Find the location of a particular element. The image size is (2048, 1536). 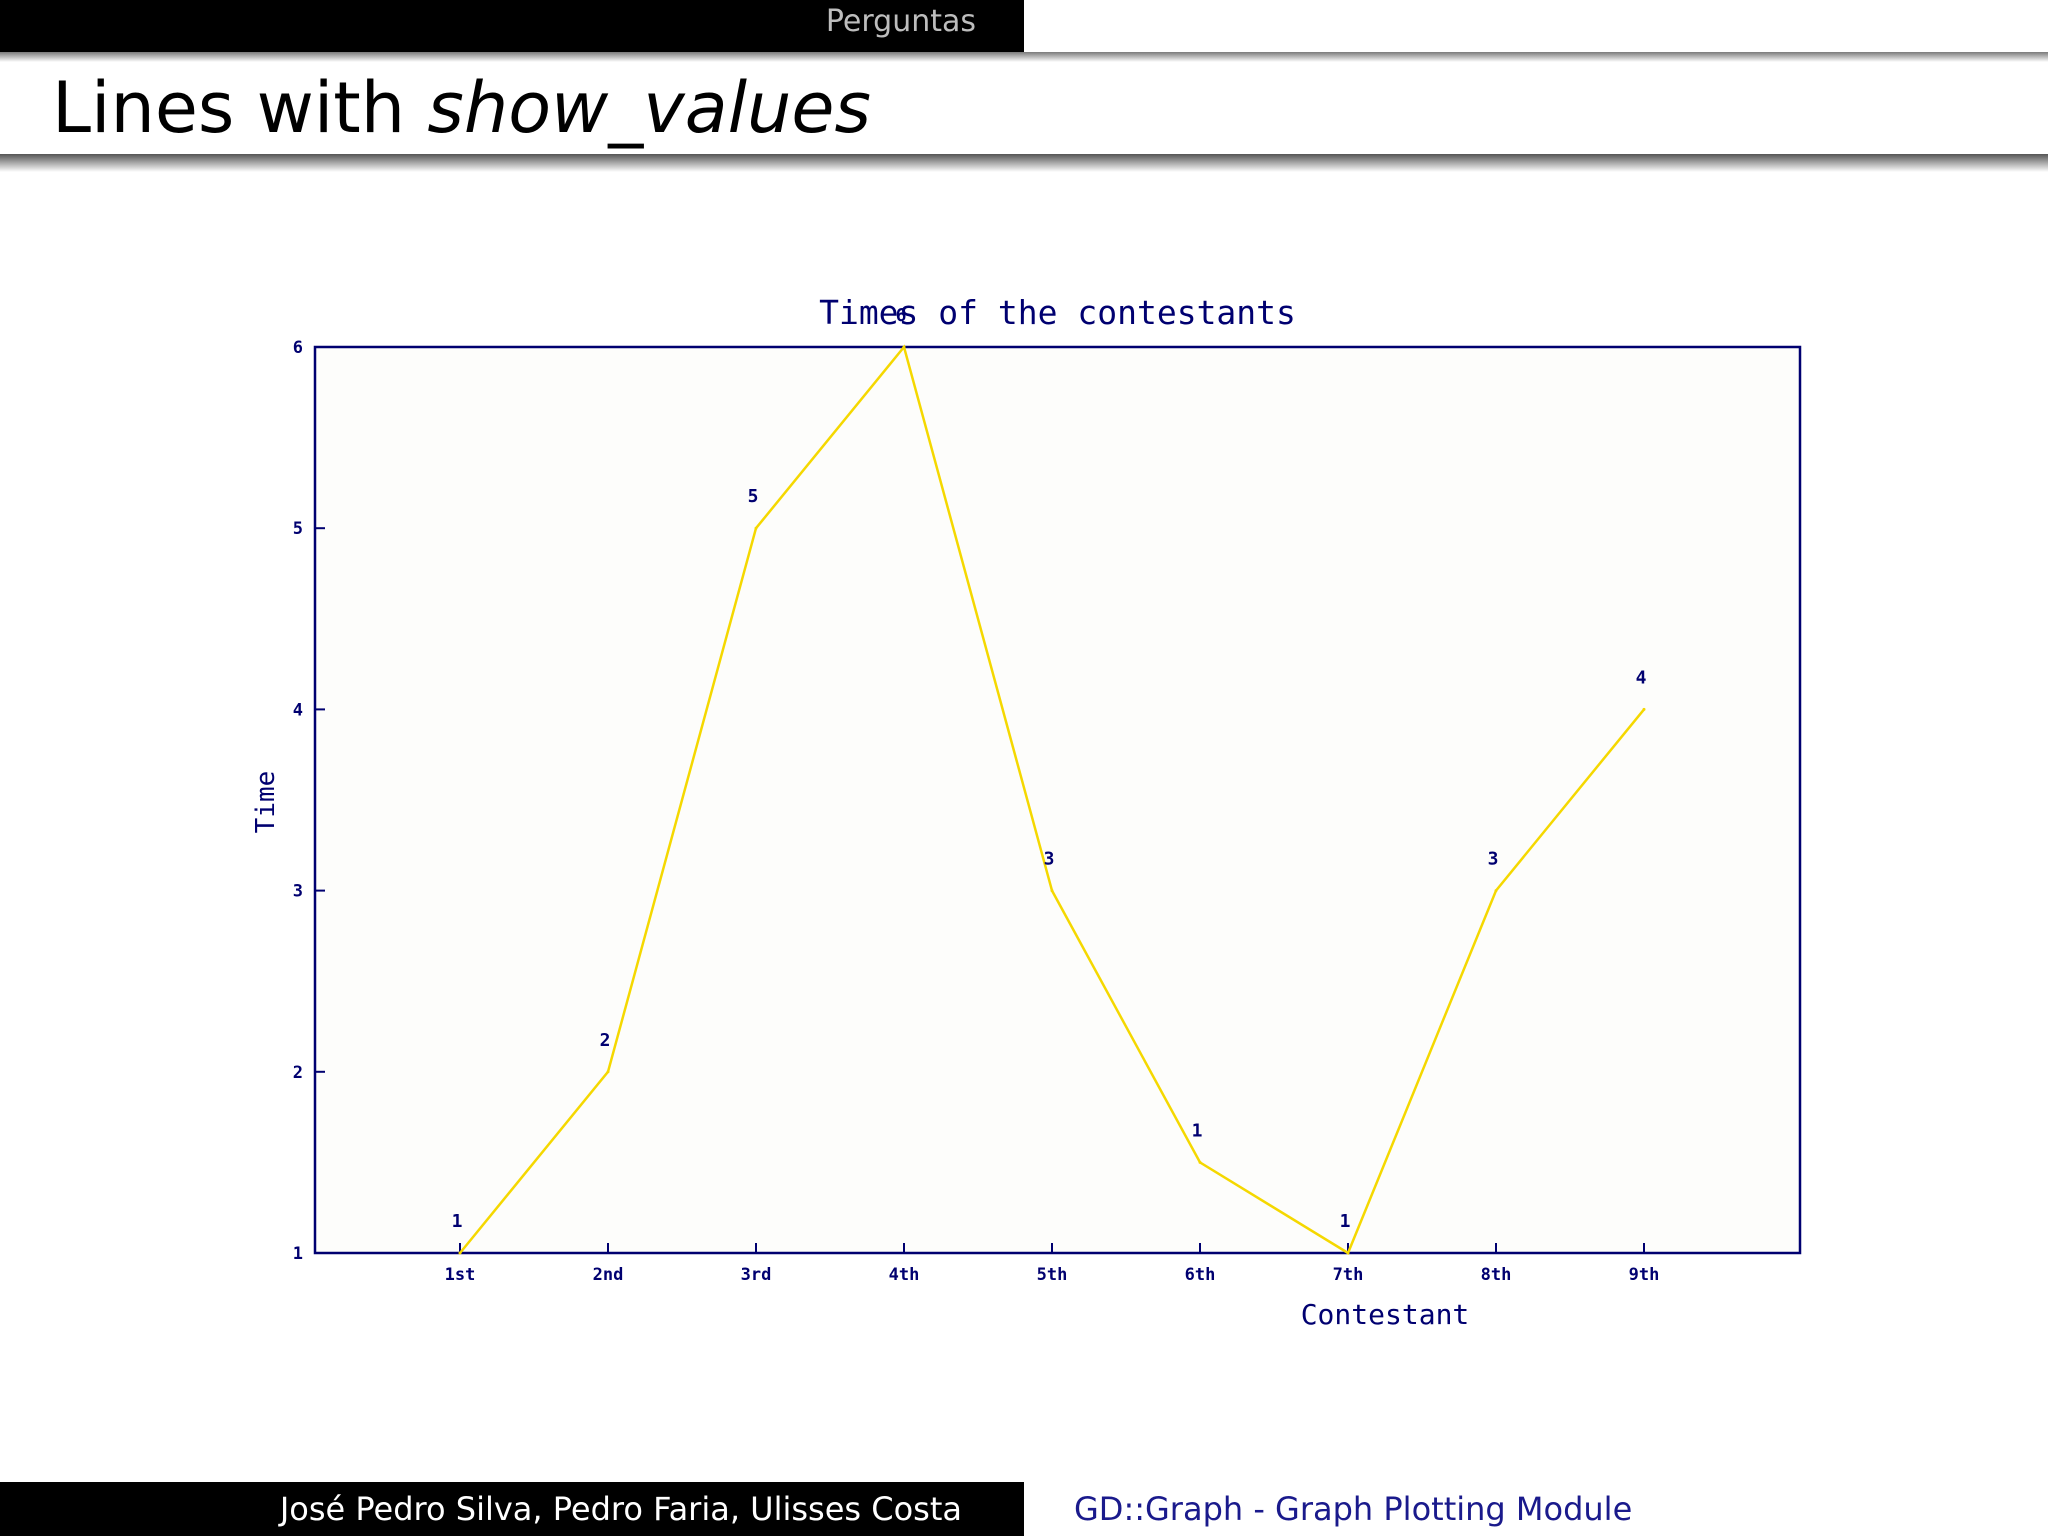

x-axis-label: Contestant is located at coordinates (1385, 1314).